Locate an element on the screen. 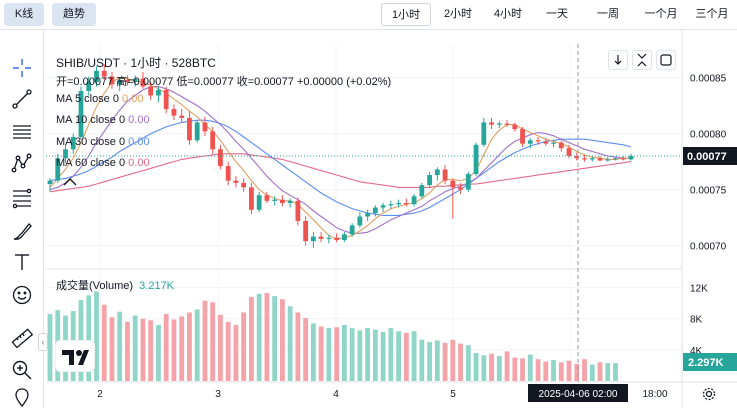 The image size is (737, 410). ma30-legend: MA 30 close 0 0.00 is located at coordinates (103, 142).